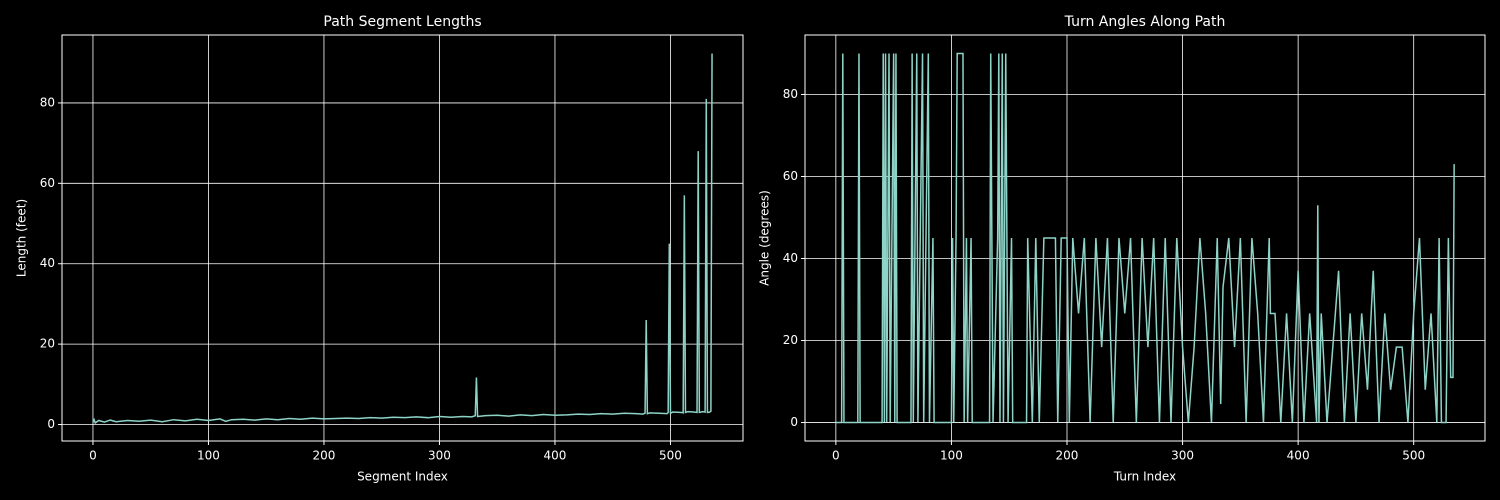 The height and width of the screenshot is (500, 1500). What do you see at coordinates (765, 238) in the screenshot?
I see `y-axis-label: Angle (degrees)` at bounding box center [765, 238].